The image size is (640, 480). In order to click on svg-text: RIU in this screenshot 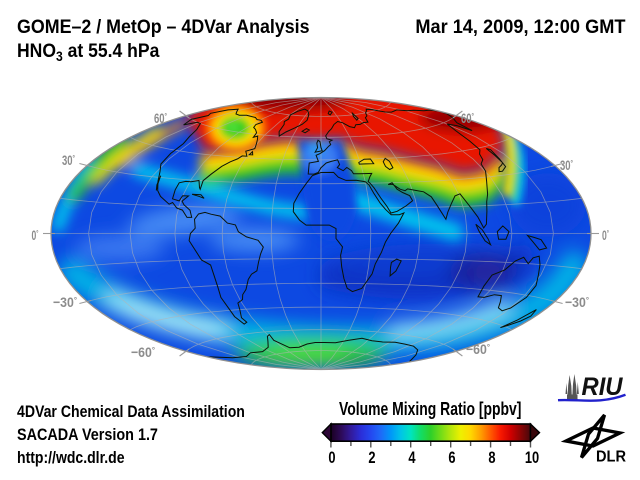, I will do `click(603, 387)`.